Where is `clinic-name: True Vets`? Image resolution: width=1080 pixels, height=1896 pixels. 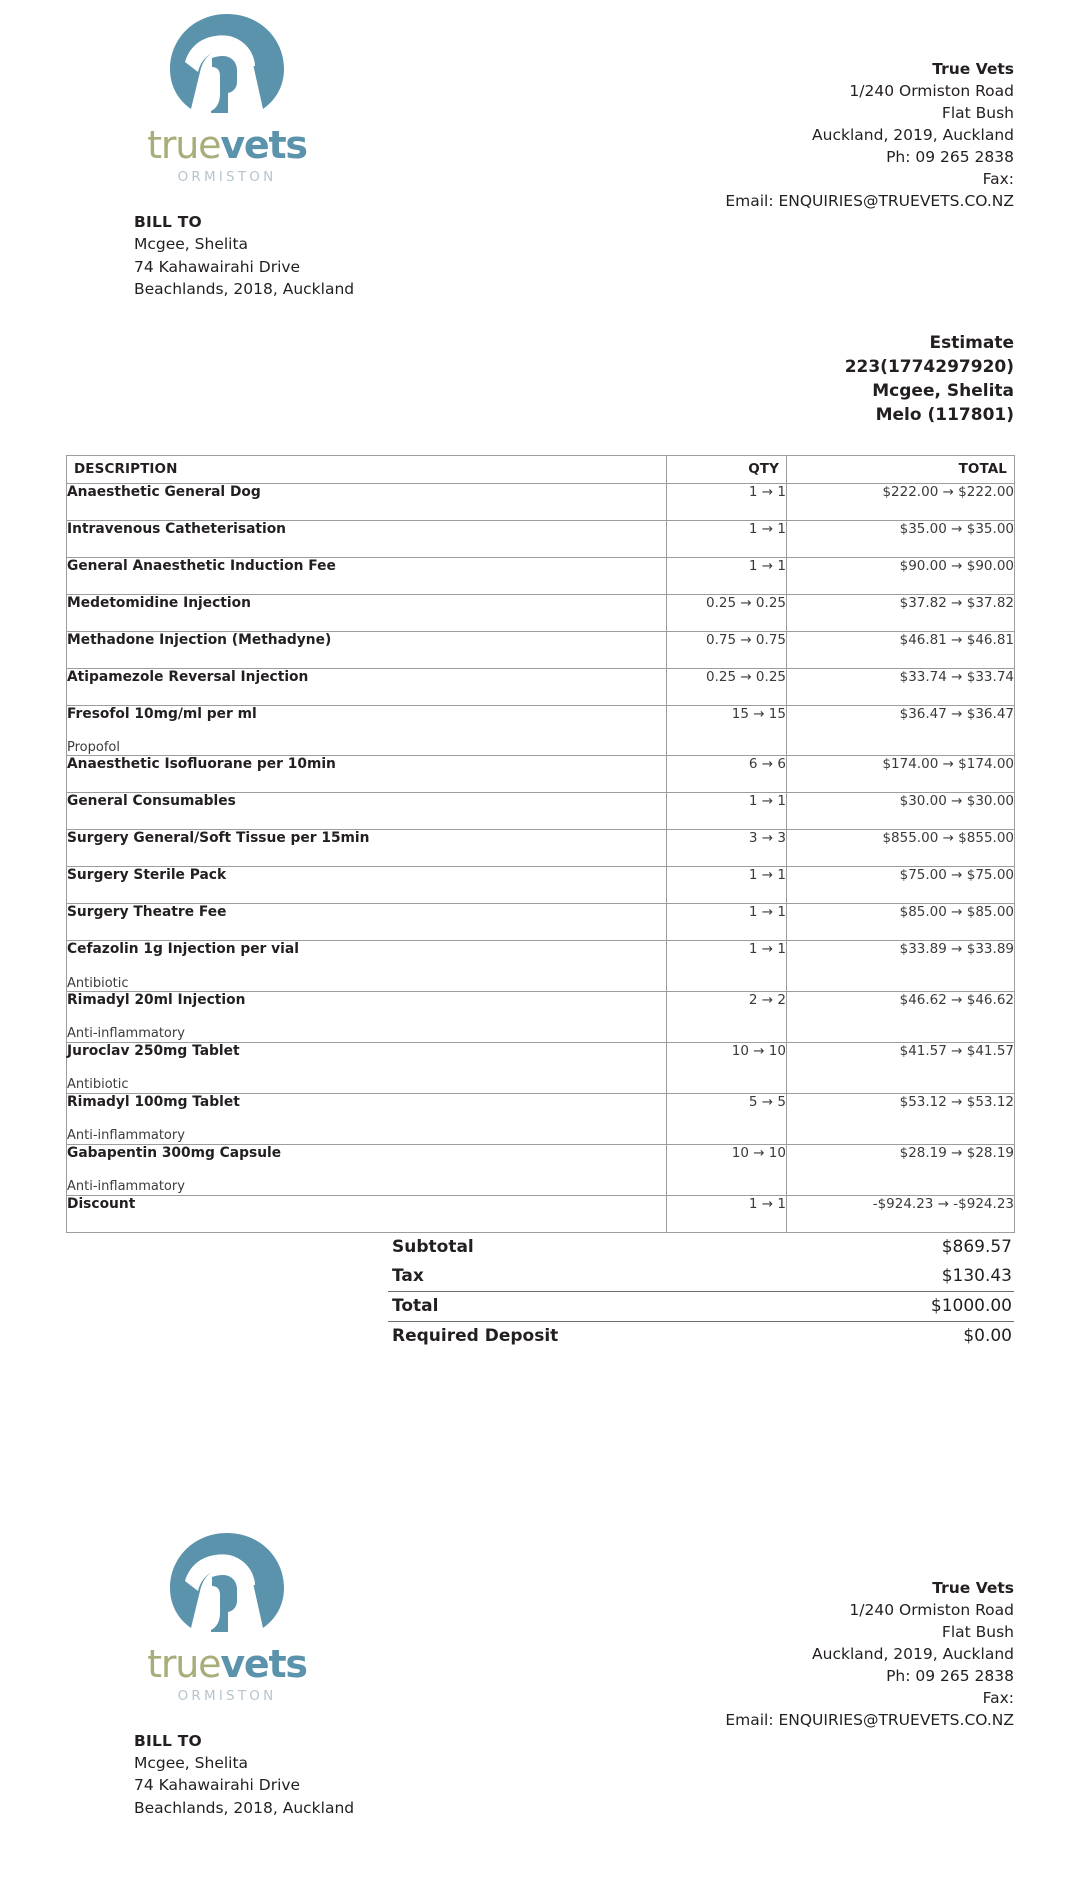
clinic-name: True Vets is located at coordinates (973, 69).